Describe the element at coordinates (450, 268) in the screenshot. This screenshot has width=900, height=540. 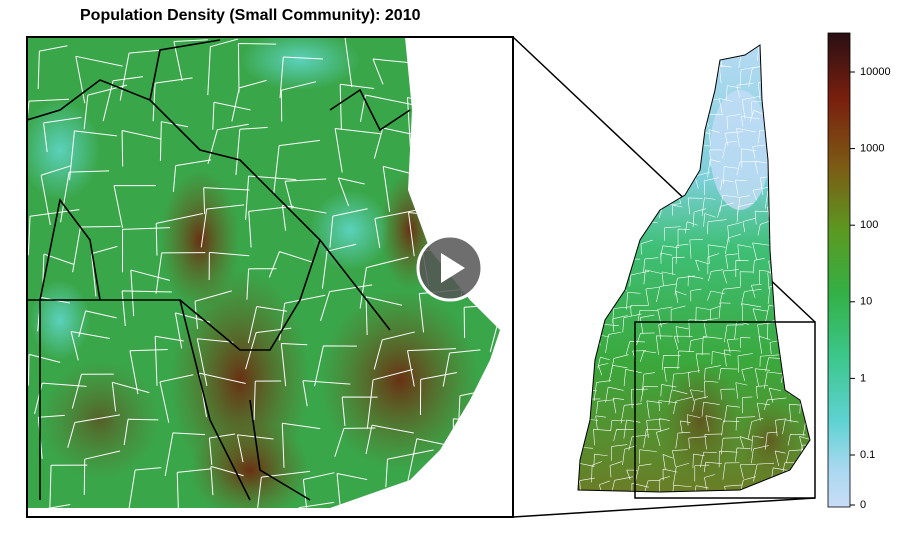
I see `play-button` at that location.